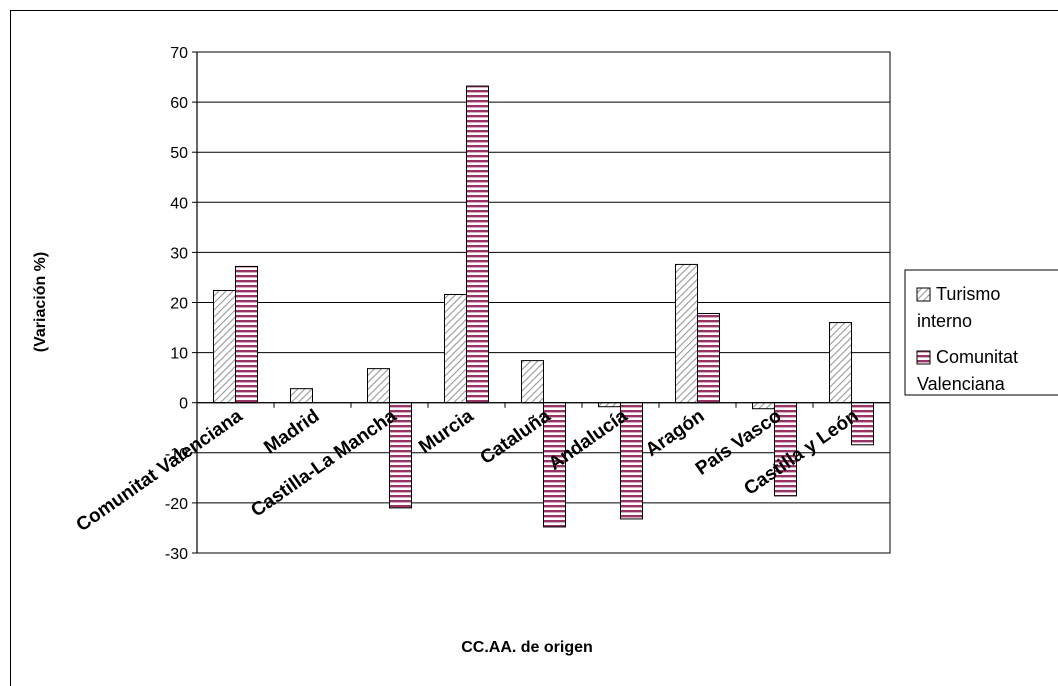 Image resolution: width=1058 pixels, height=686 pixels. Describe the element at coordinates (183, 404) in the screenshot. I see `y-tick-label: 0` at that location.